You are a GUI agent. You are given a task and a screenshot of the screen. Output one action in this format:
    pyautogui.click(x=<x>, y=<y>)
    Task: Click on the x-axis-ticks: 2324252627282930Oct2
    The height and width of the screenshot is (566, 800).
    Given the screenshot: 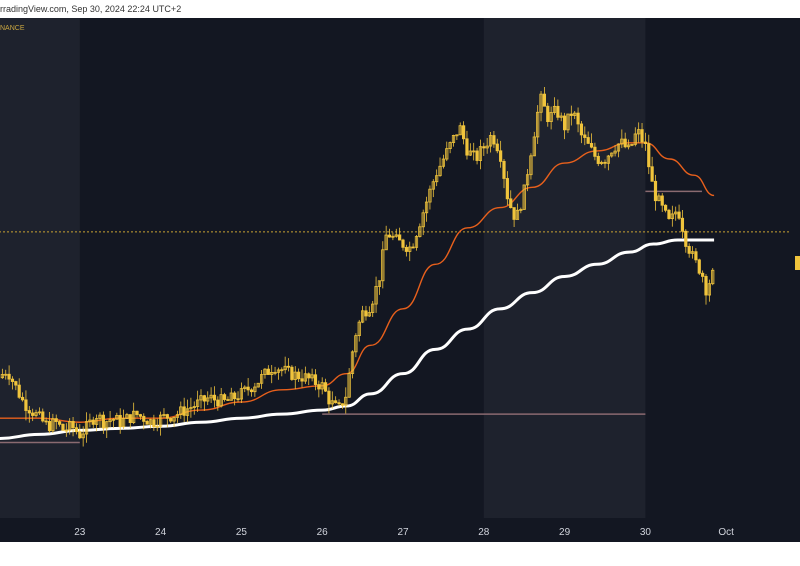 What is the action you would take?
    pyautogui.click(x=404, y=532)
    